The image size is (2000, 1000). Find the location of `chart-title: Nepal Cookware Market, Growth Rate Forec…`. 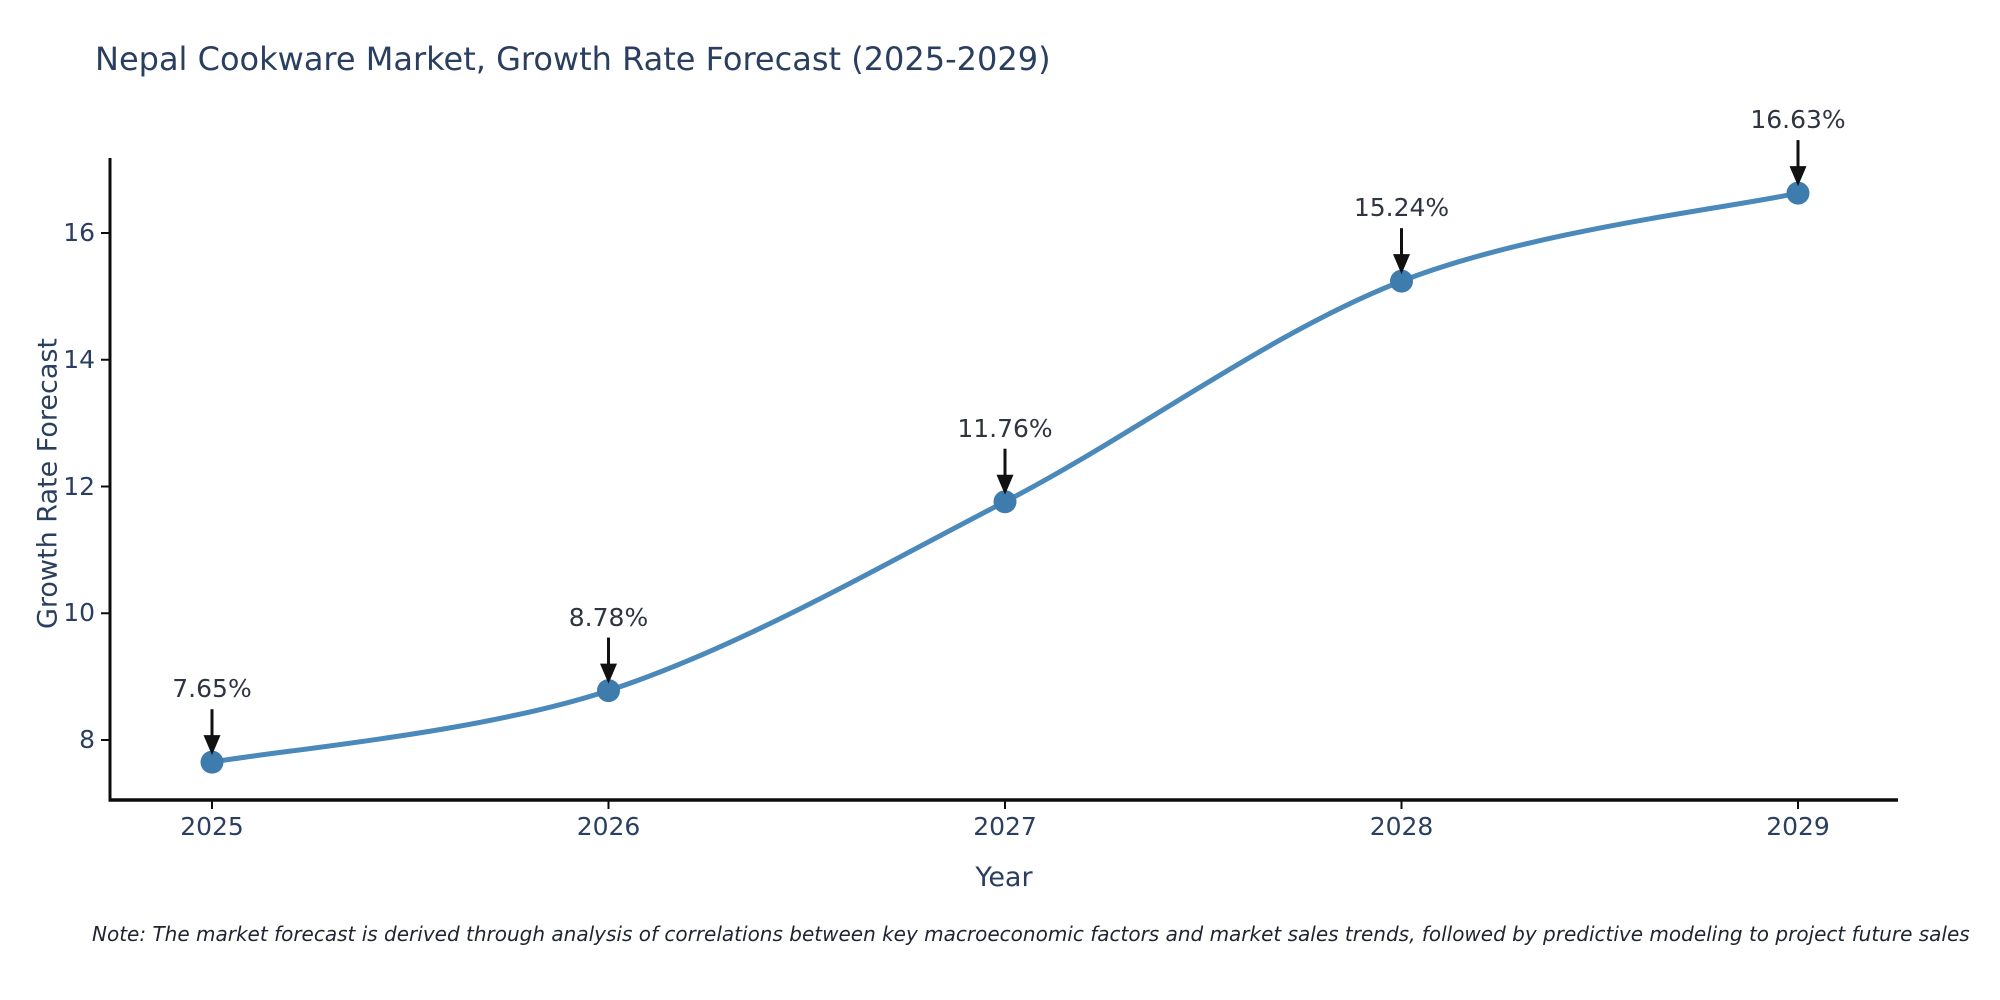

chart-title: Nepal Cookware Market, Growth Rate Forec… is located at coordinates (573, 59).